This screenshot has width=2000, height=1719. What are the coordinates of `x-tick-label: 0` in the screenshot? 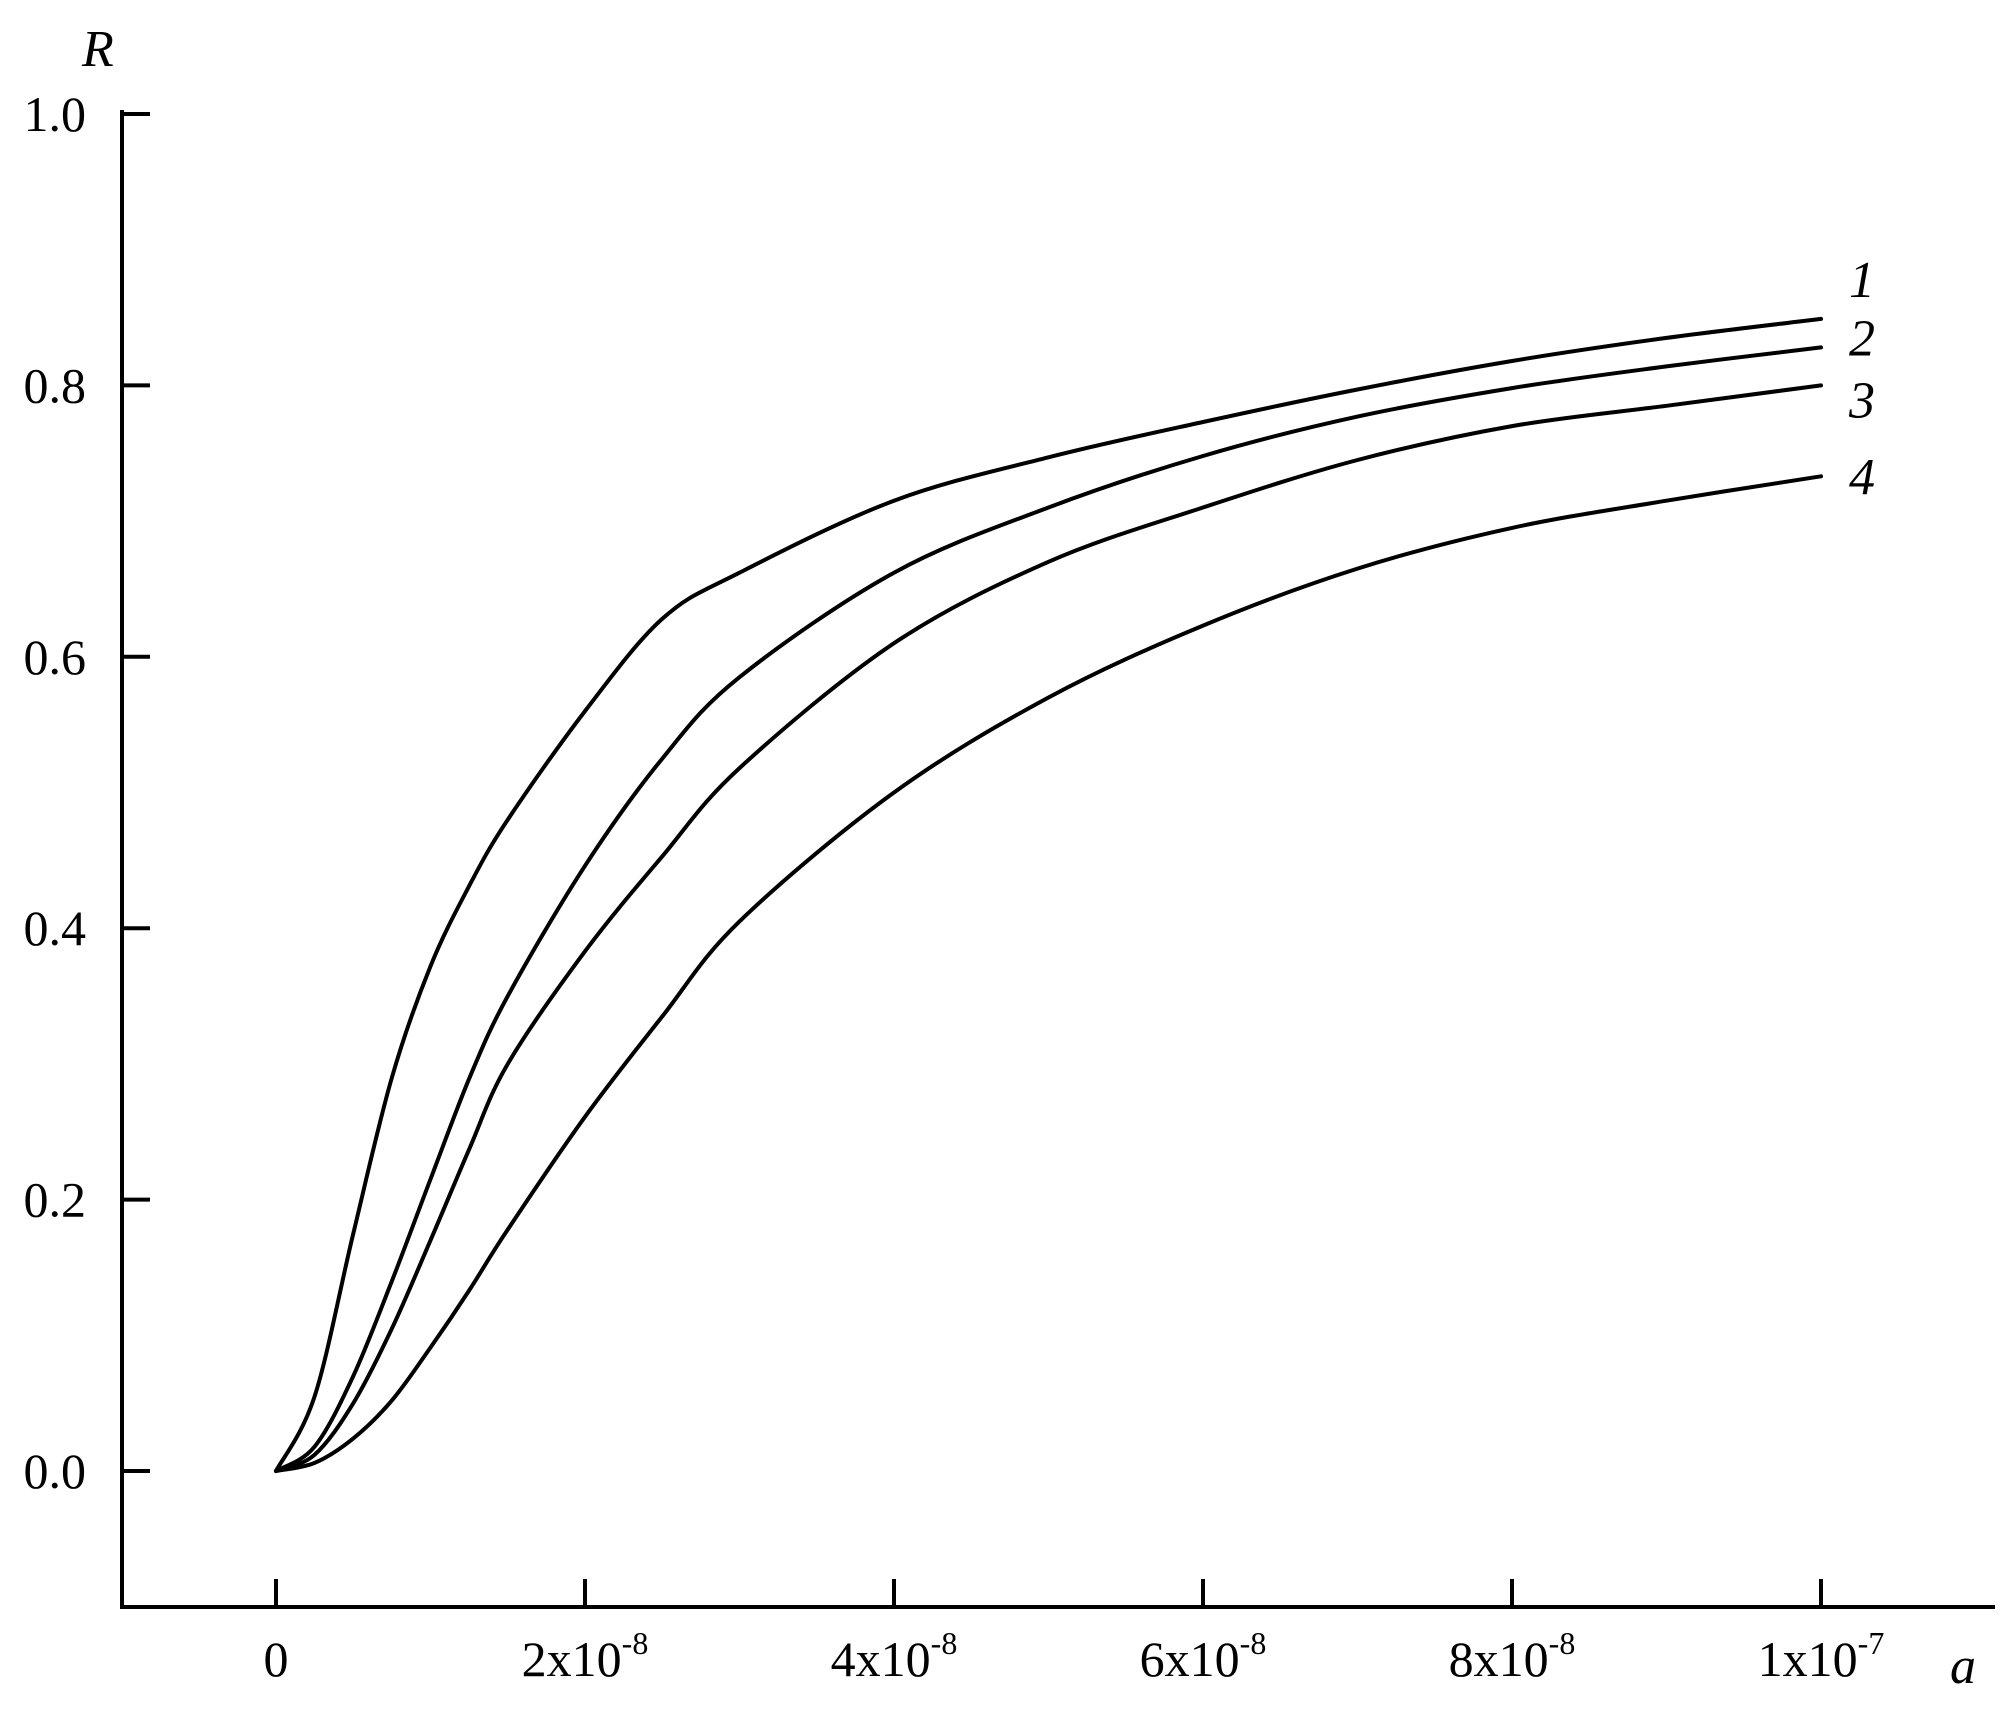 It's located at (276, 1659).